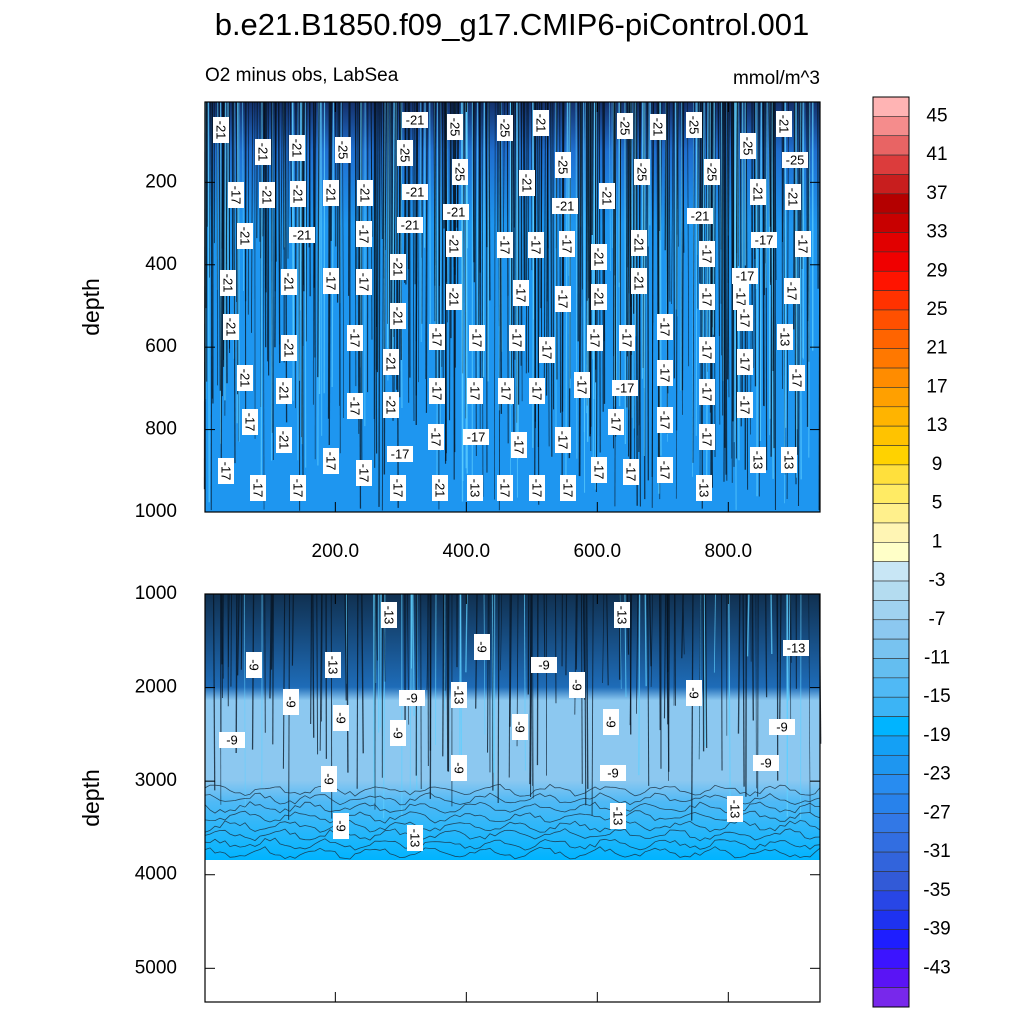 The width and height of the screenshot is (1024, 1029). I want to click on subtitle: O2 minus obs, LabSea, so click(302, 75).